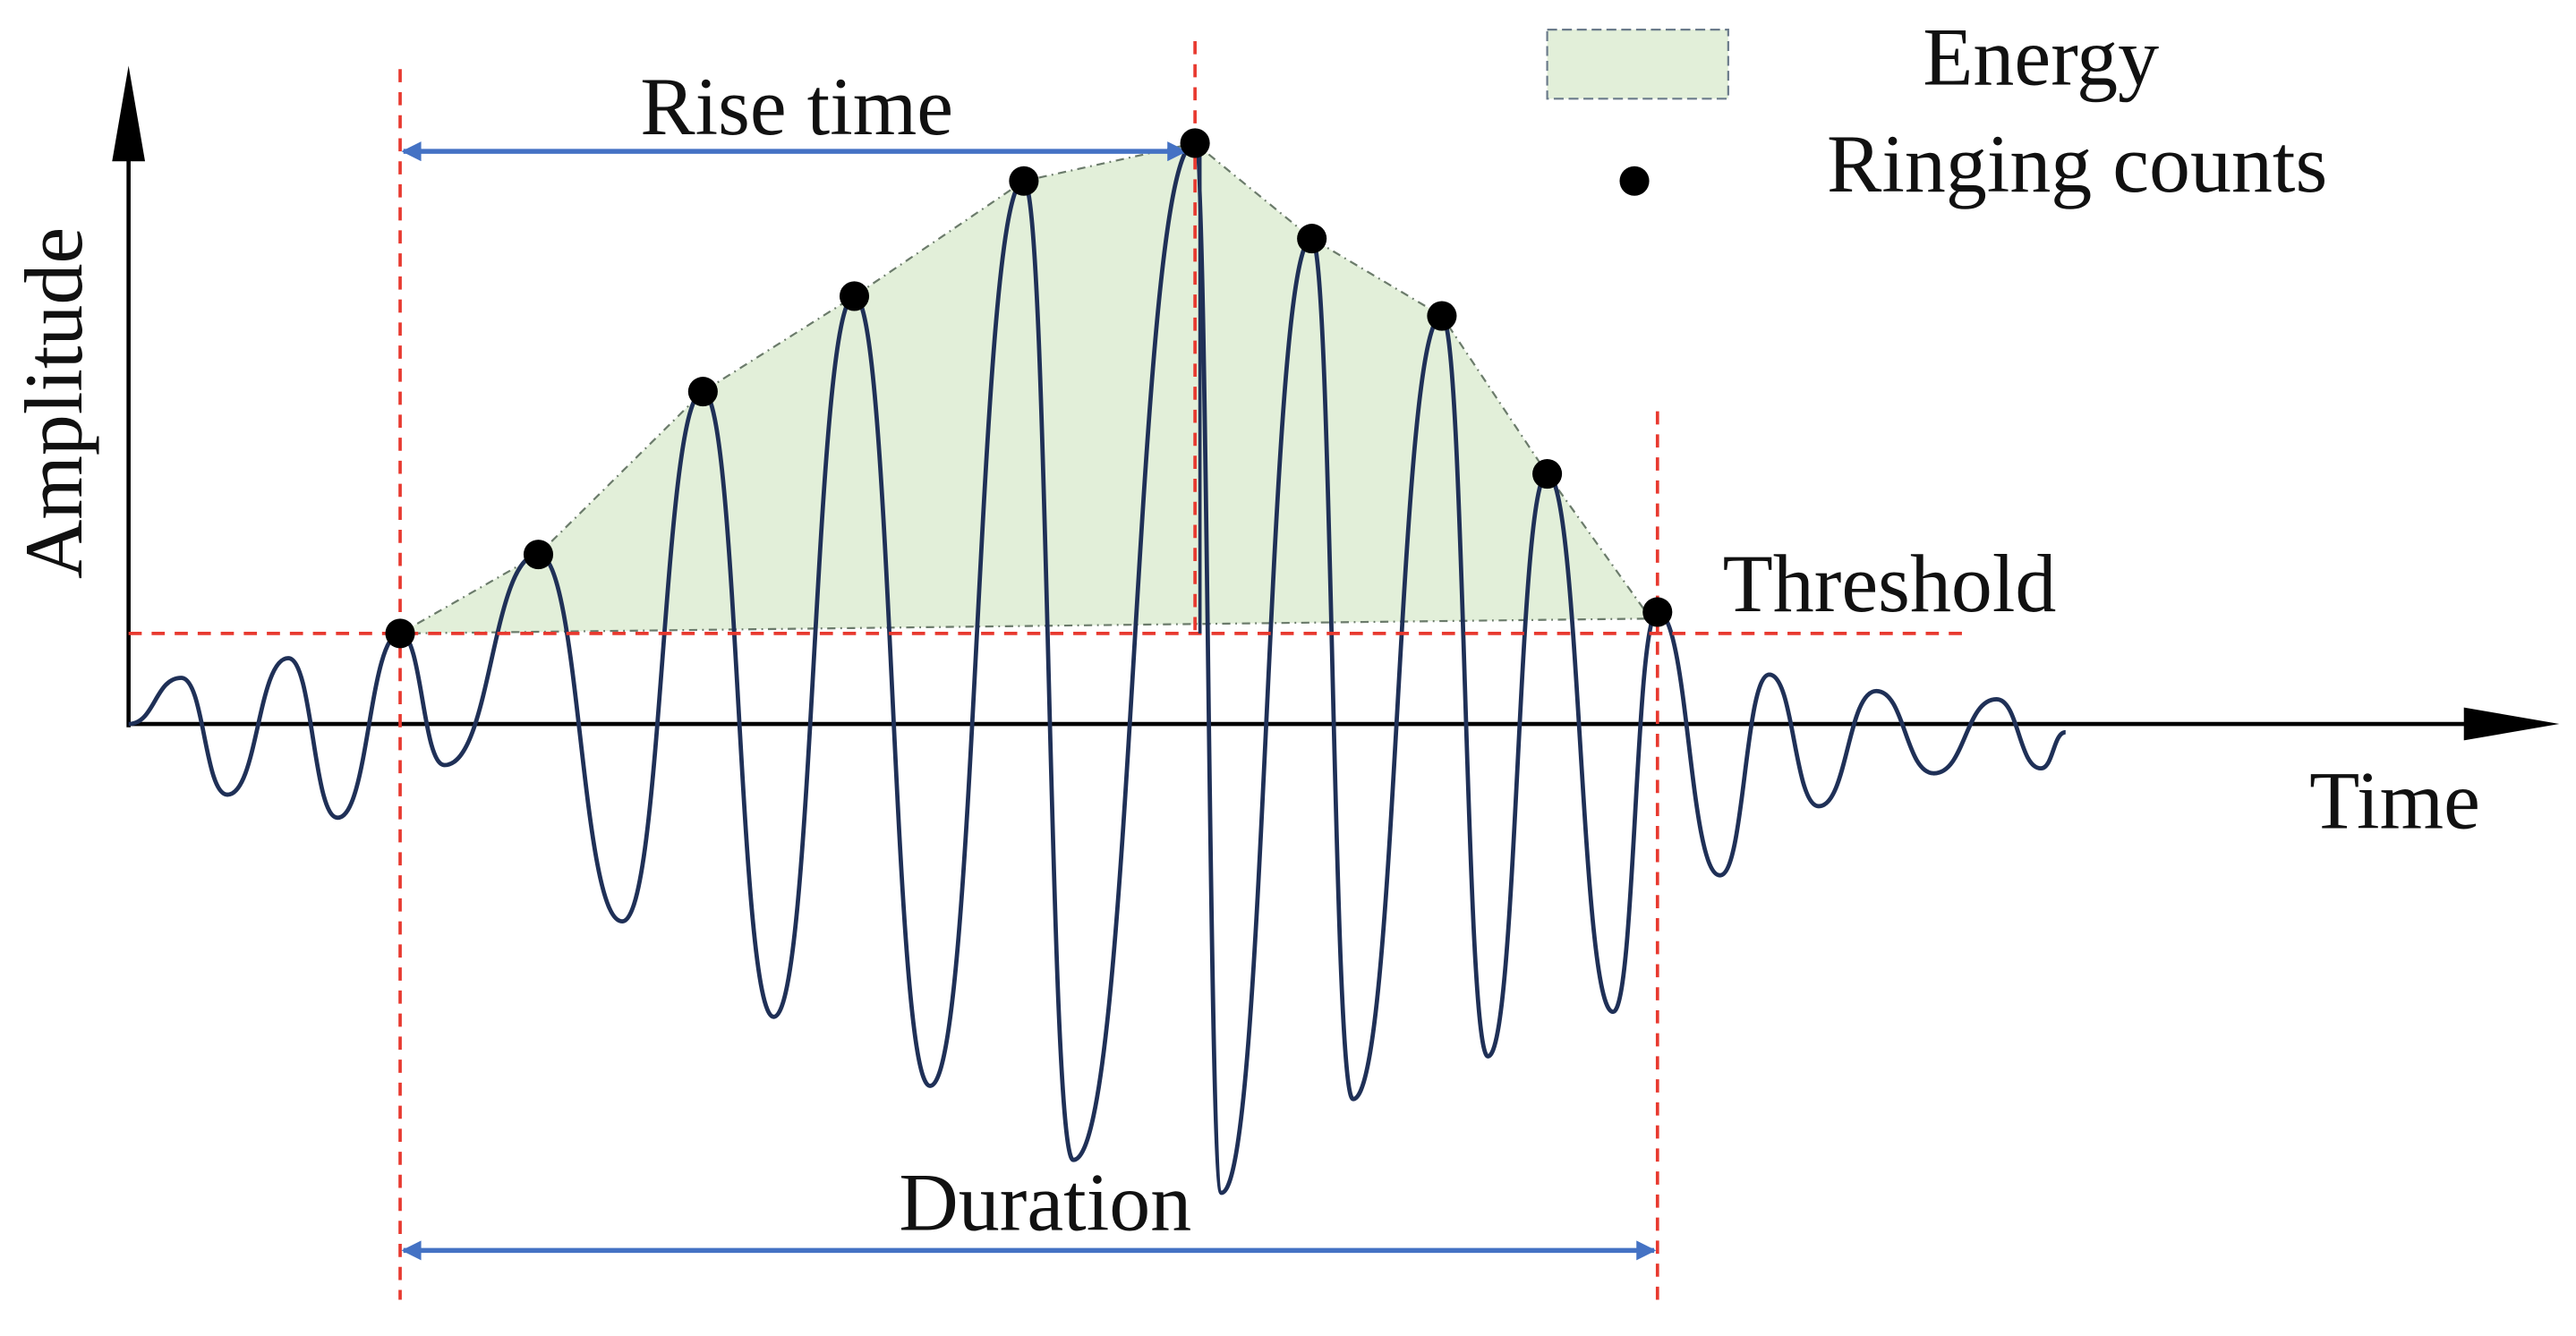 The image size is (2576, 1336). Describe the element at coordinates (129, 114) in the screenshot. I see `y-axis-arrow` at that location.